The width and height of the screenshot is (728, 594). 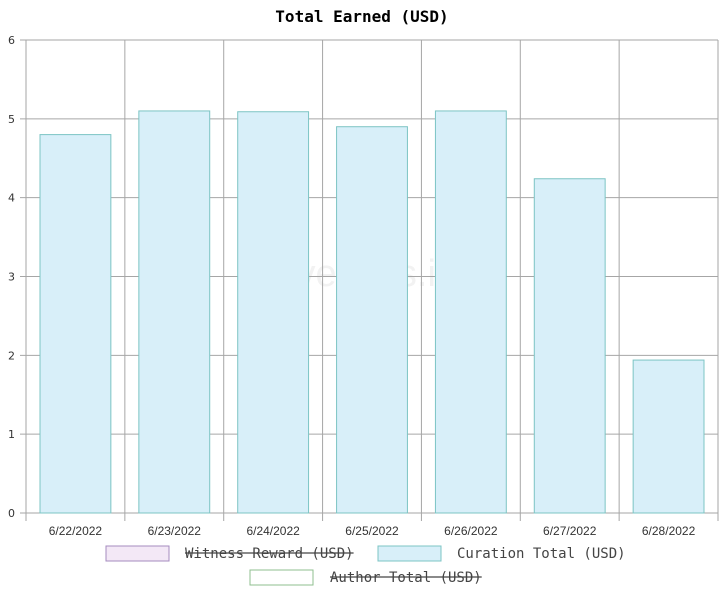 I want to click on bar-6/24/2022, so click(x=273, y=312).